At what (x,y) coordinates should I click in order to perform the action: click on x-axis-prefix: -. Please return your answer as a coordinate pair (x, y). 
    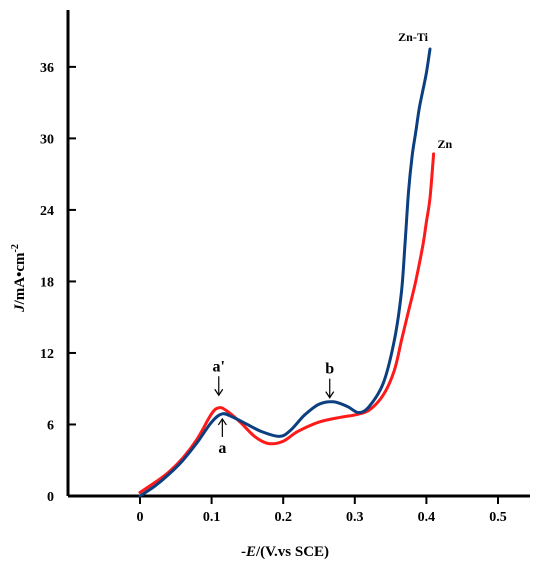
    Looking at the image, I should click on (243, 552).